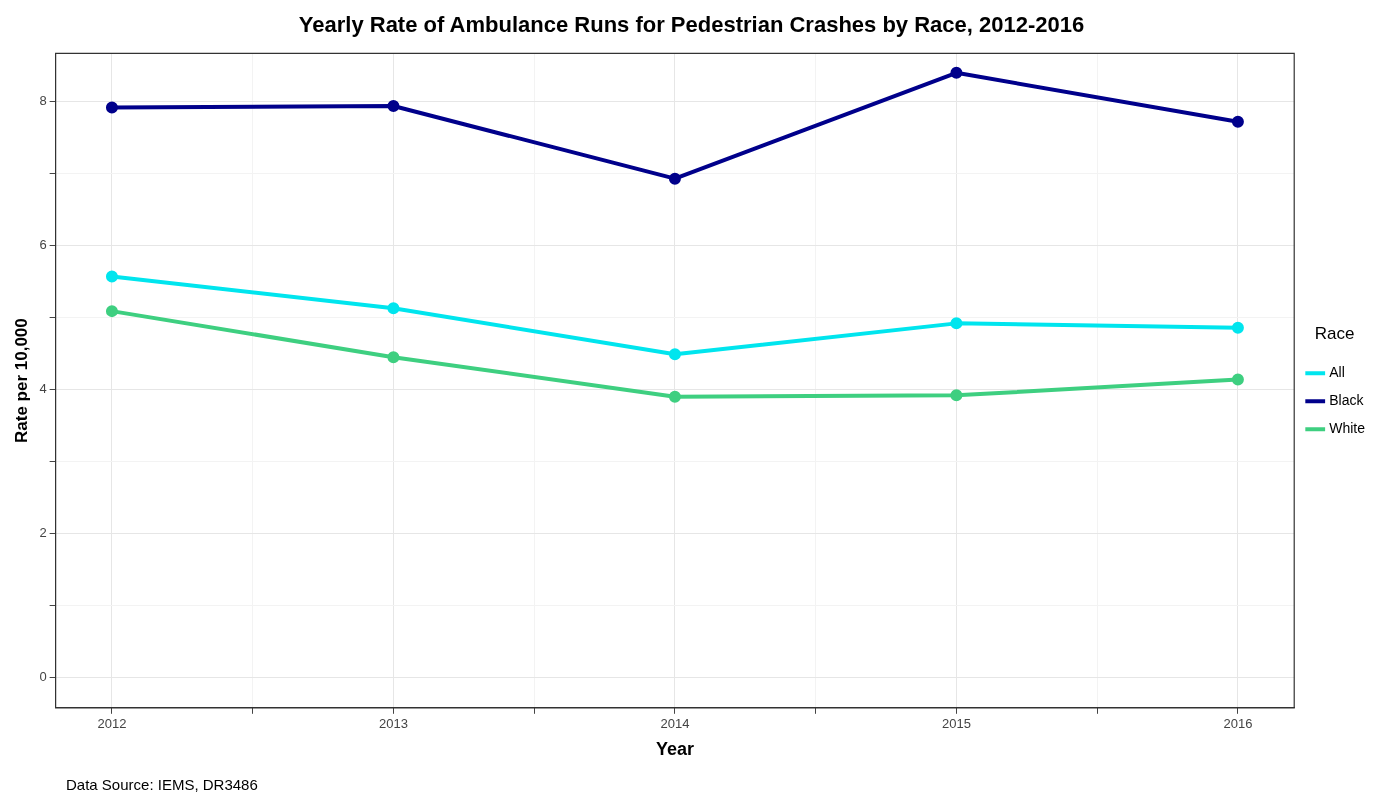 The image size is (1393, 793). What do you see at coordinates (674, 749) in the screenshot?
I see `x-axis-title: Year` at bounding box center [674, 749].